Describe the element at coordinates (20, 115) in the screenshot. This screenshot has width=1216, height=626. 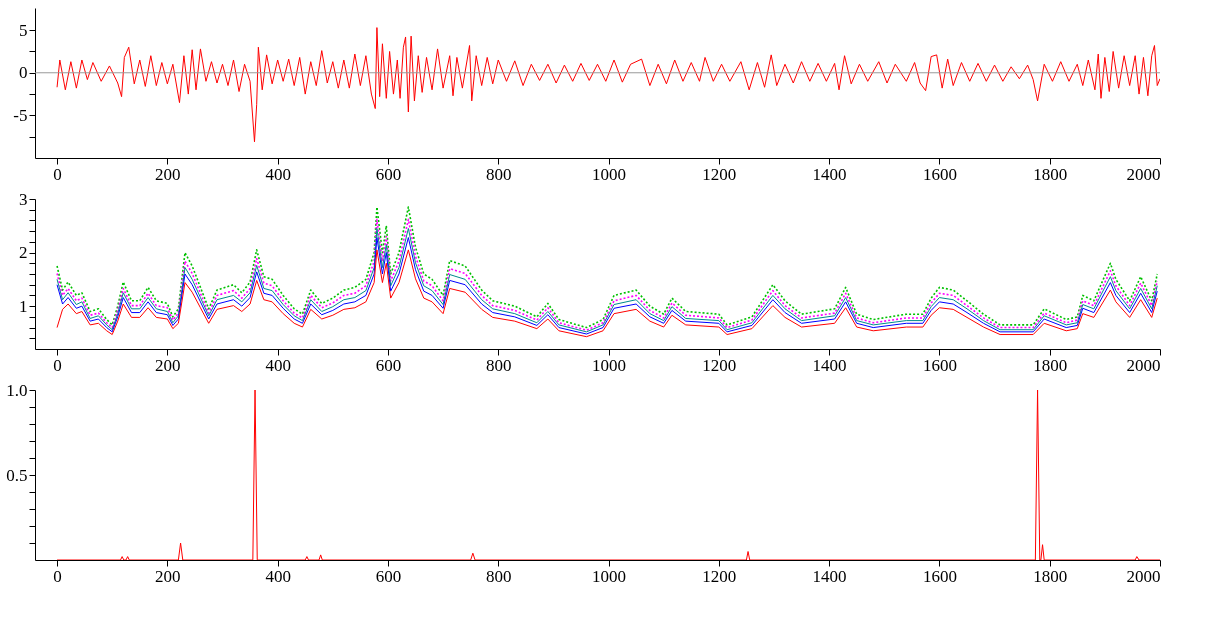
I see `y-tick-label: -5` at that location.